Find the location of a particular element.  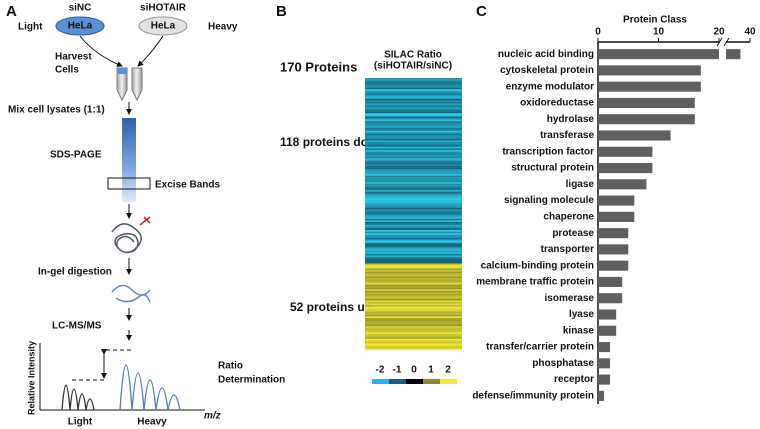

y-tick-label: lyase is located at coordinates (581, 314).